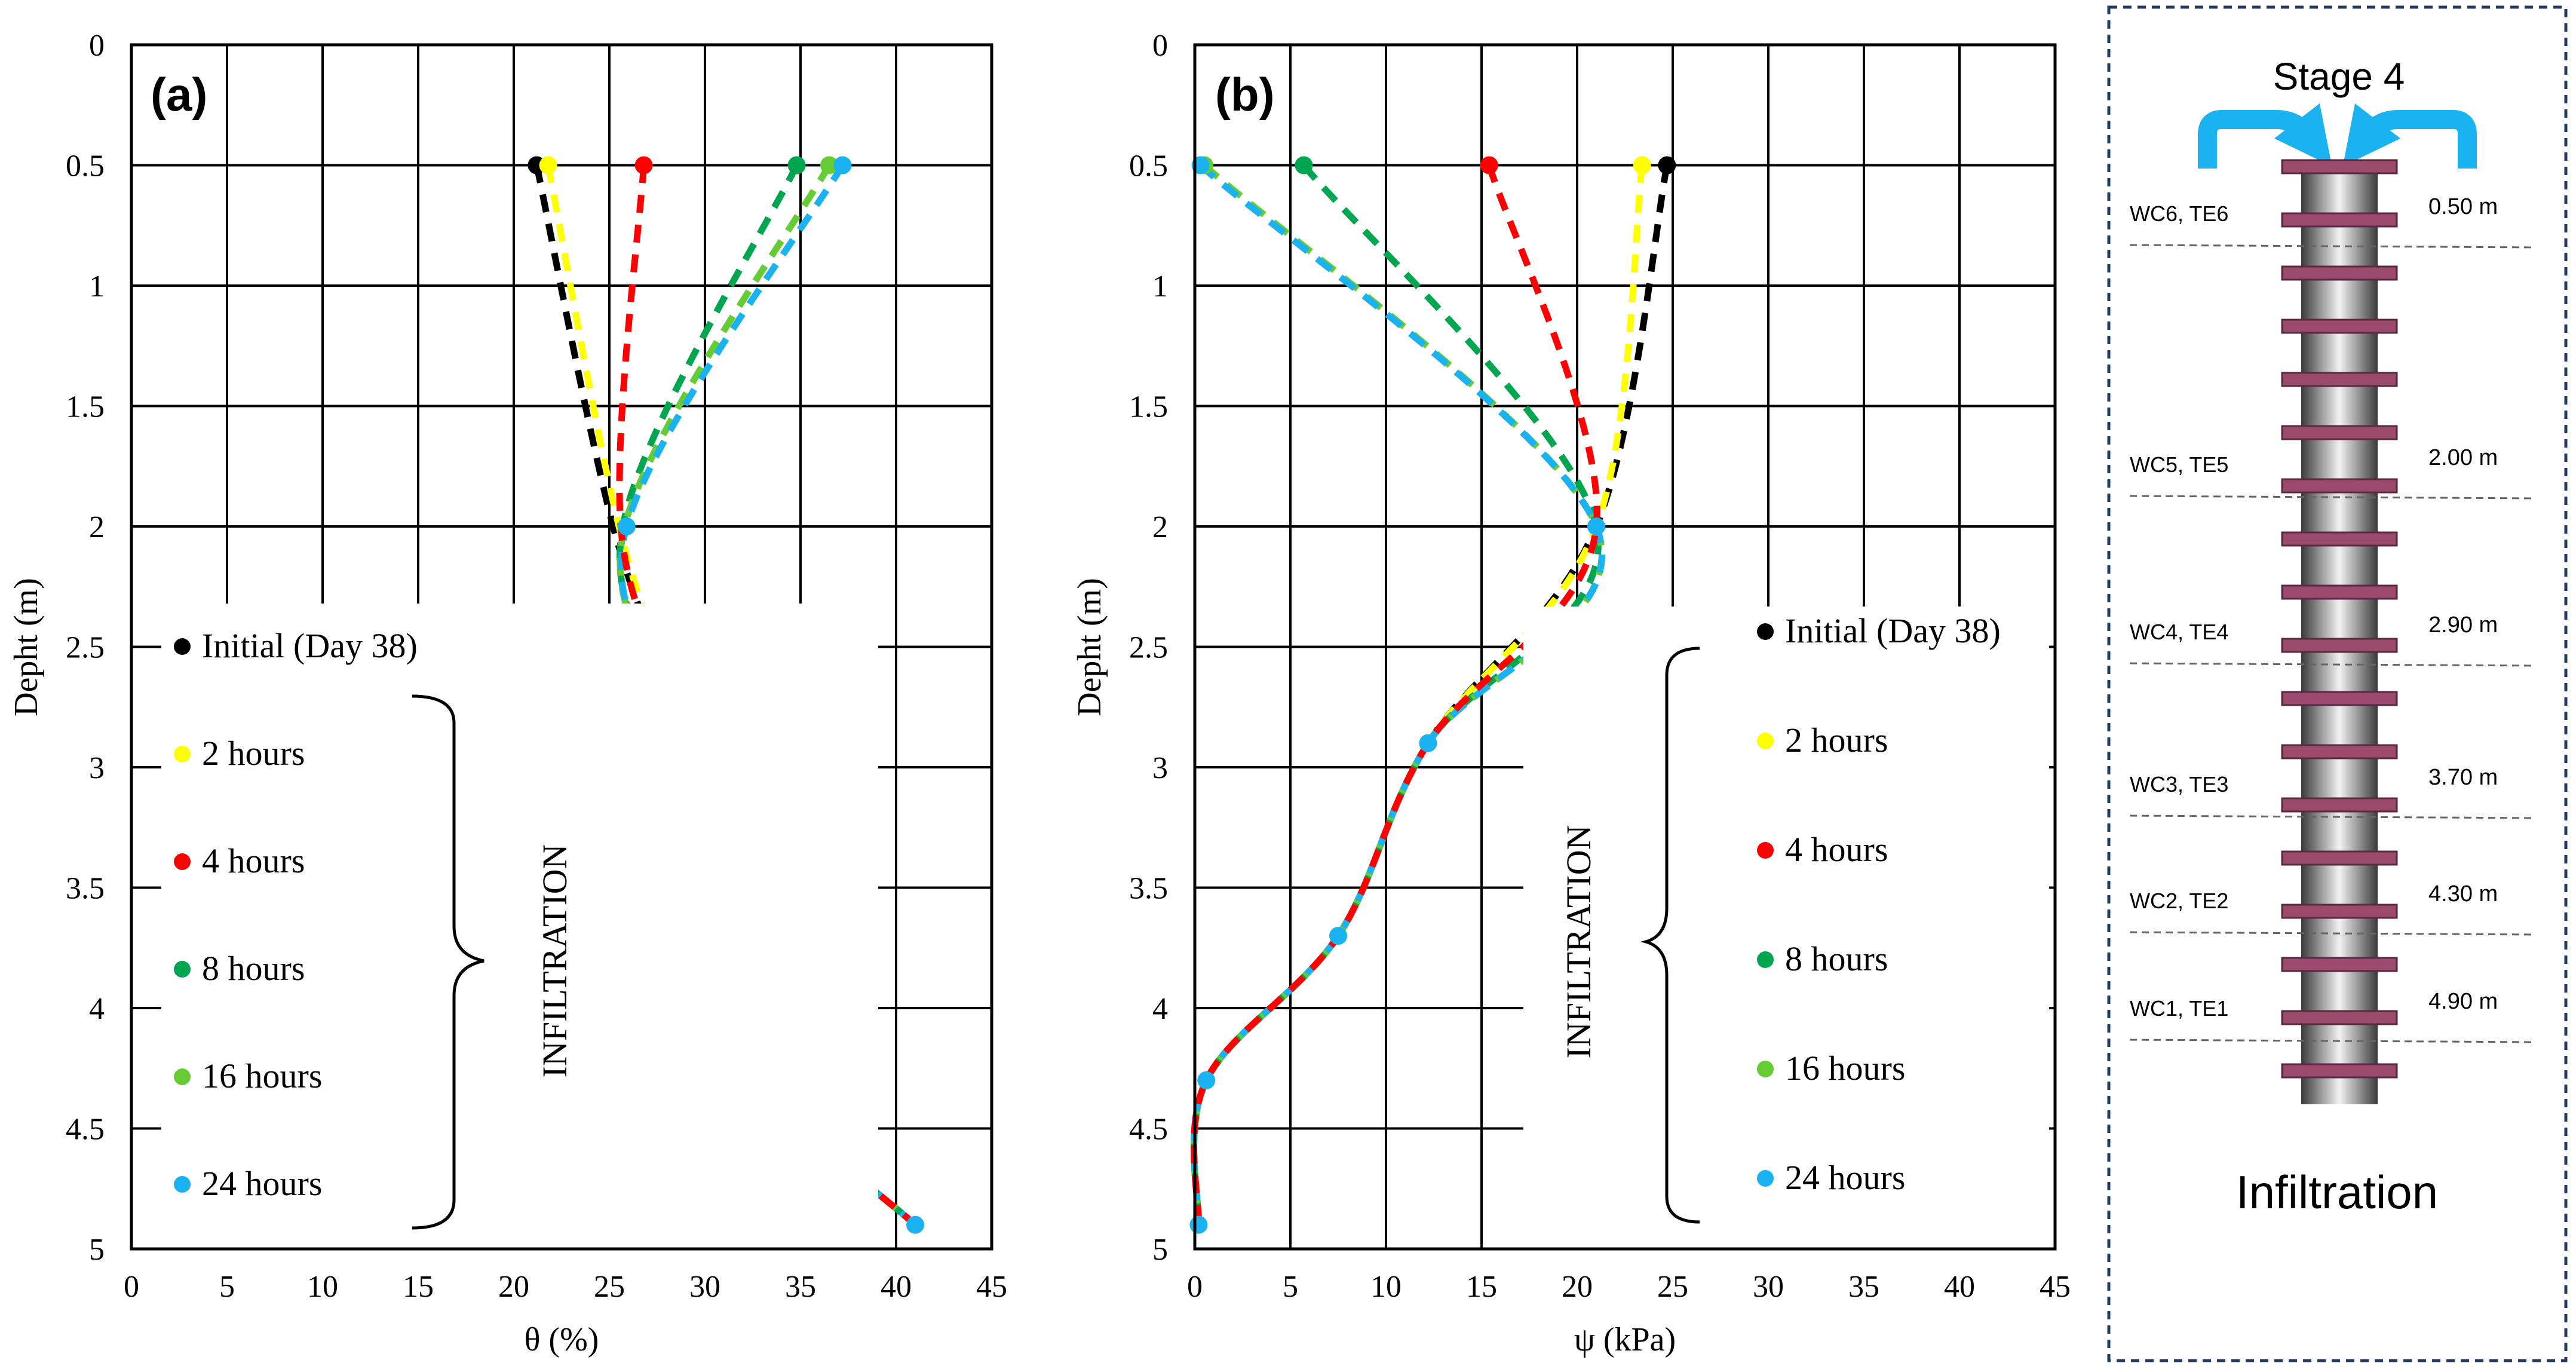  I want to click on pipe-body, so click(2339, 632).